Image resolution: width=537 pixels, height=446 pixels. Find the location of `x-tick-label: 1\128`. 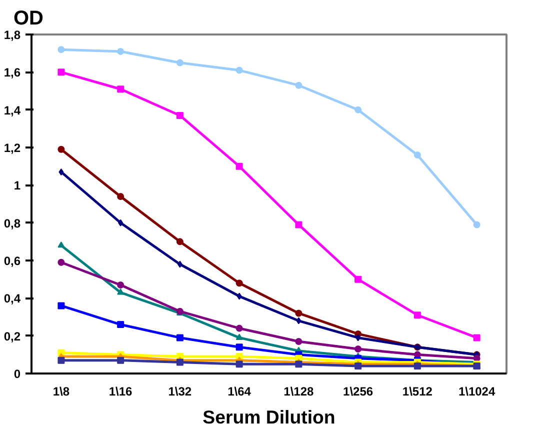

x-tick-label: 1\128 is located at coordinates (299, 391).